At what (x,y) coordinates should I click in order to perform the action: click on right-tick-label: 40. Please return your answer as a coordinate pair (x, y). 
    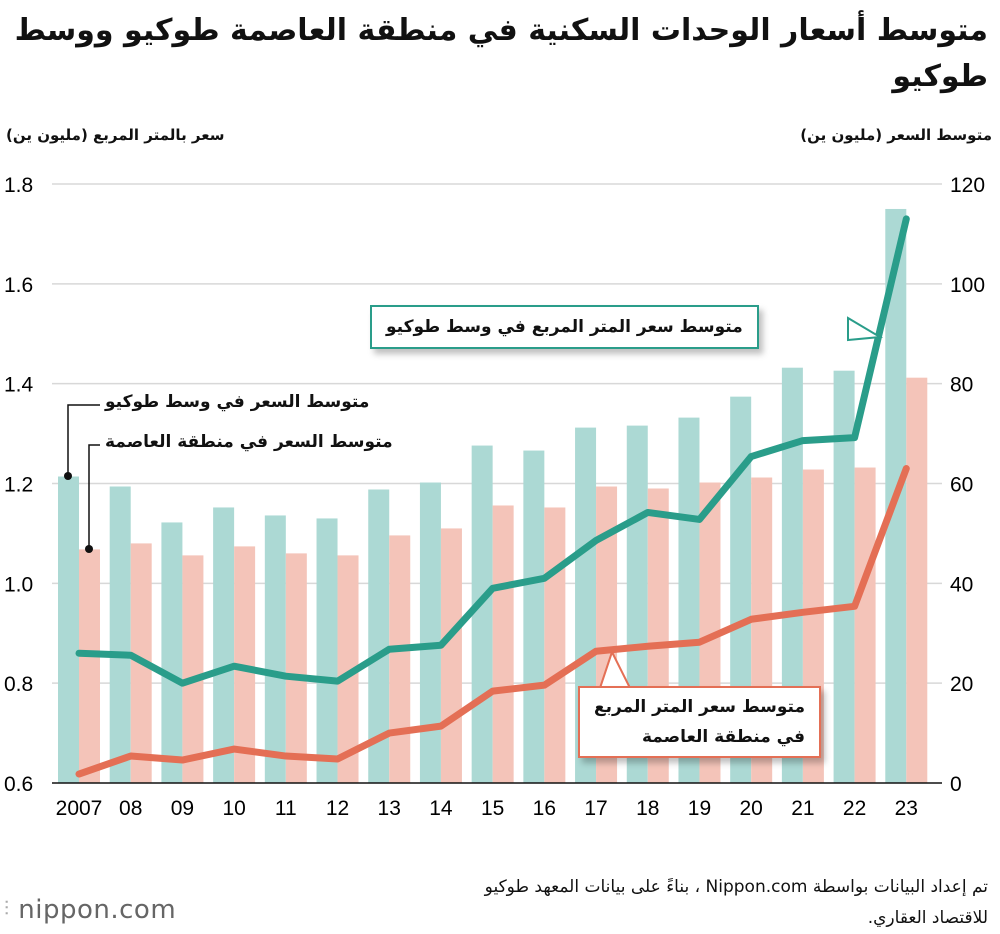
    Looking at the image, I should click on (961, 584).